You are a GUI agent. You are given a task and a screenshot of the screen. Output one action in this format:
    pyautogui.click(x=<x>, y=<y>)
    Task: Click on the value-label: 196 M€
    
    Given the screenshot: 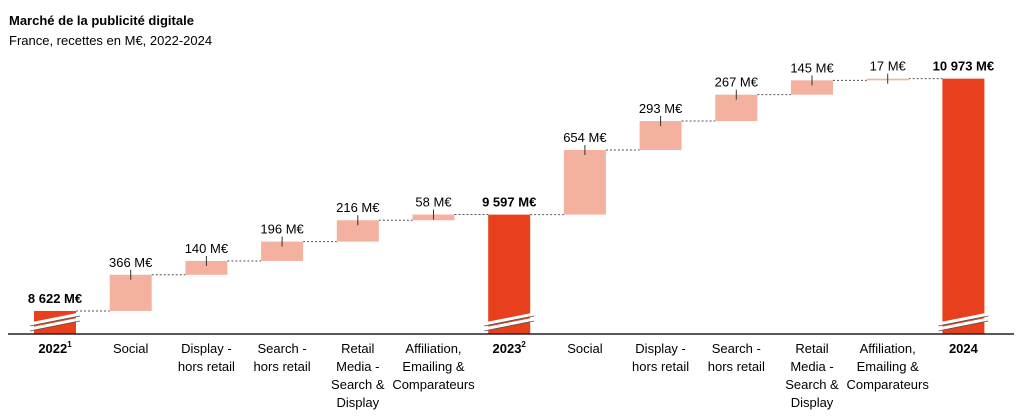 What is the action you would take?
    pyautogui.click(x=282, y=229)
    